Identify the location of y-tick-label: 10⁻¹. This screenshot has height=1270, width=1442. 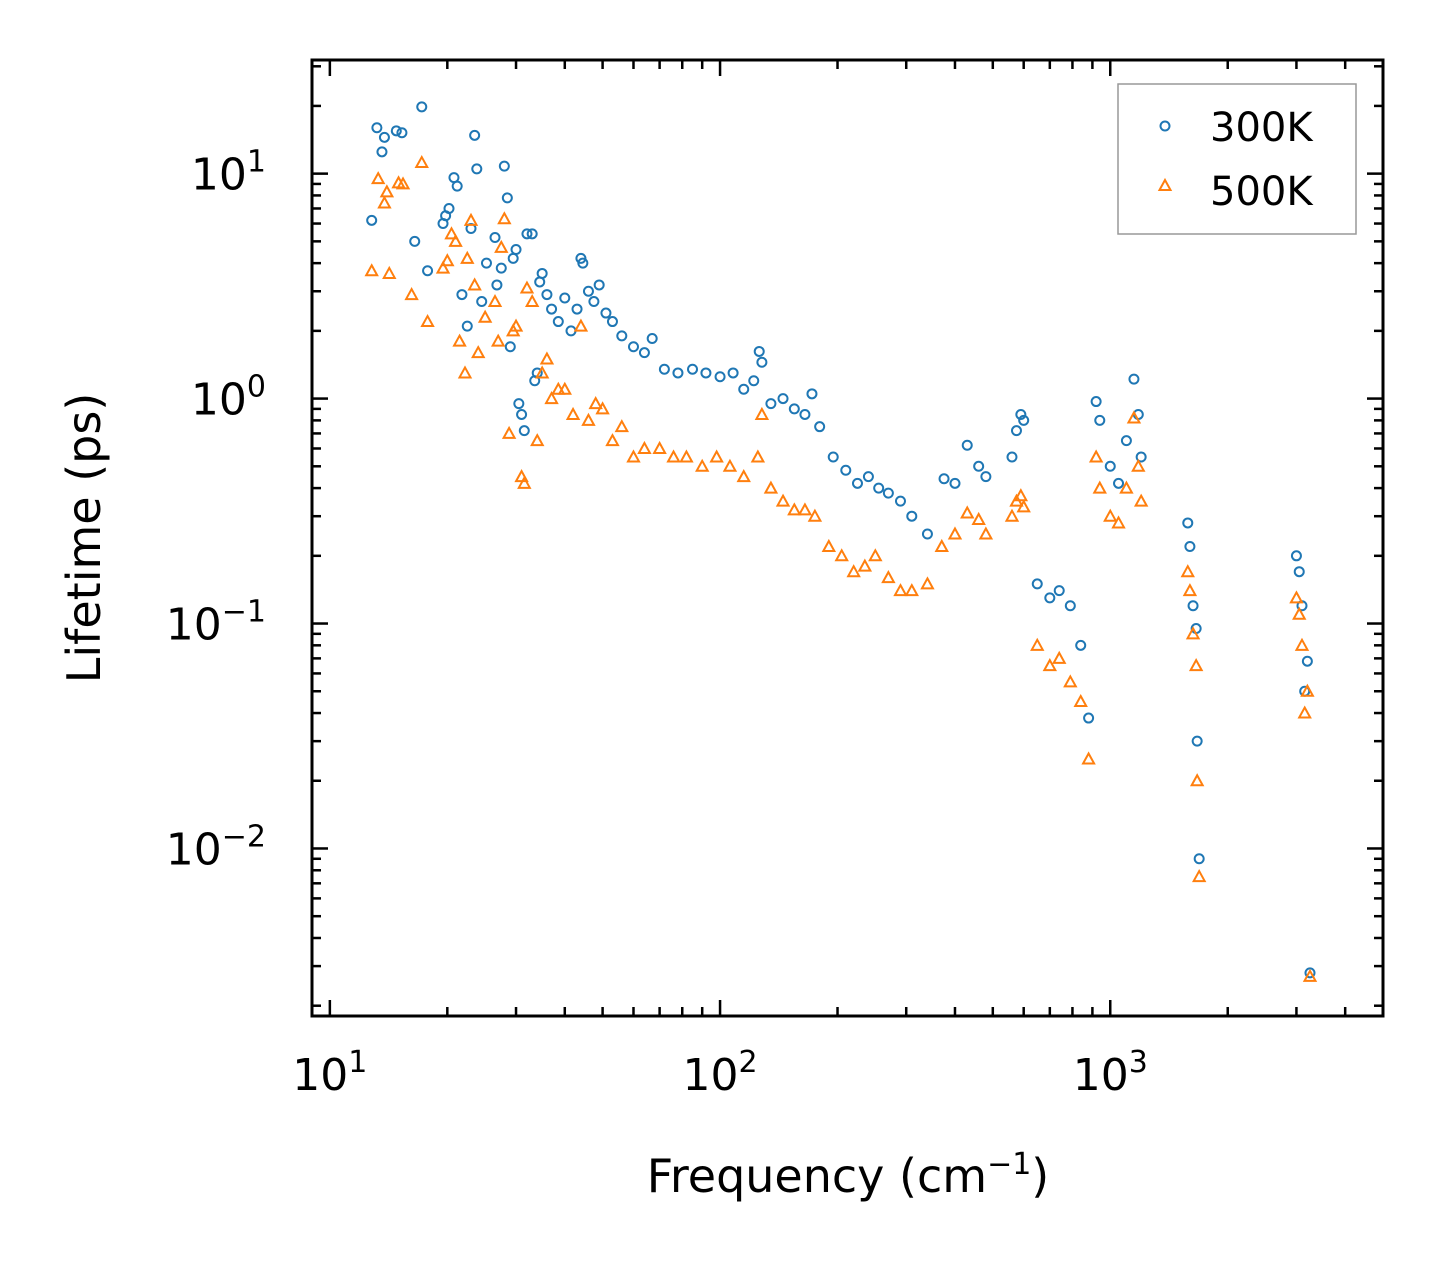
(216, 623).